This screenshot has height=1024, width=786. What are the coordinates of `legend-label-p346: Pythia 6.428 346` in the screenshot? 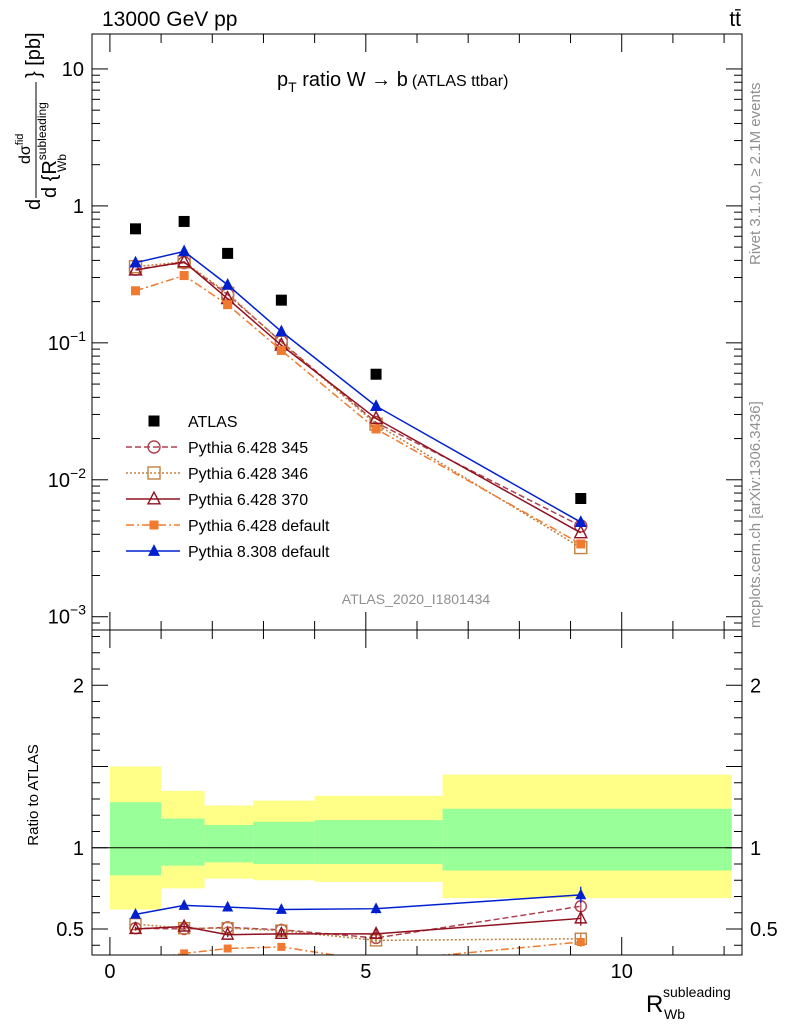 It's located at (248, 474).